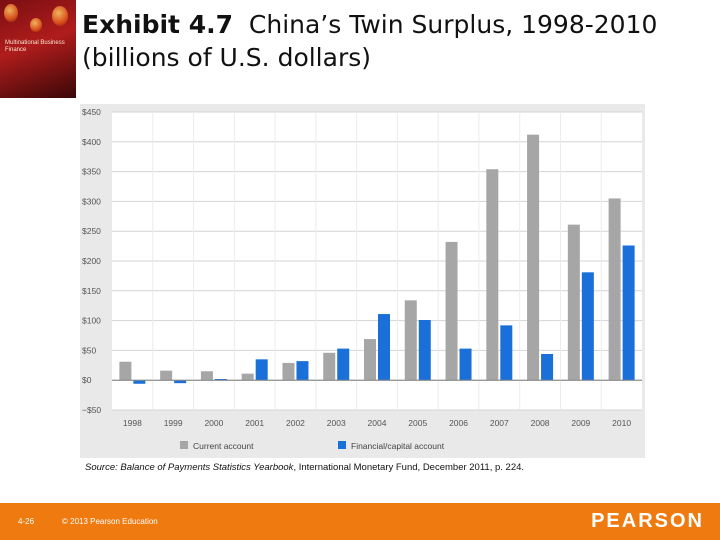 The width and height of the screenshot is (720, 540). Describe the element at coordinates (91, 261) in the screenshot. I see `y-tick-label: $200` at that location.